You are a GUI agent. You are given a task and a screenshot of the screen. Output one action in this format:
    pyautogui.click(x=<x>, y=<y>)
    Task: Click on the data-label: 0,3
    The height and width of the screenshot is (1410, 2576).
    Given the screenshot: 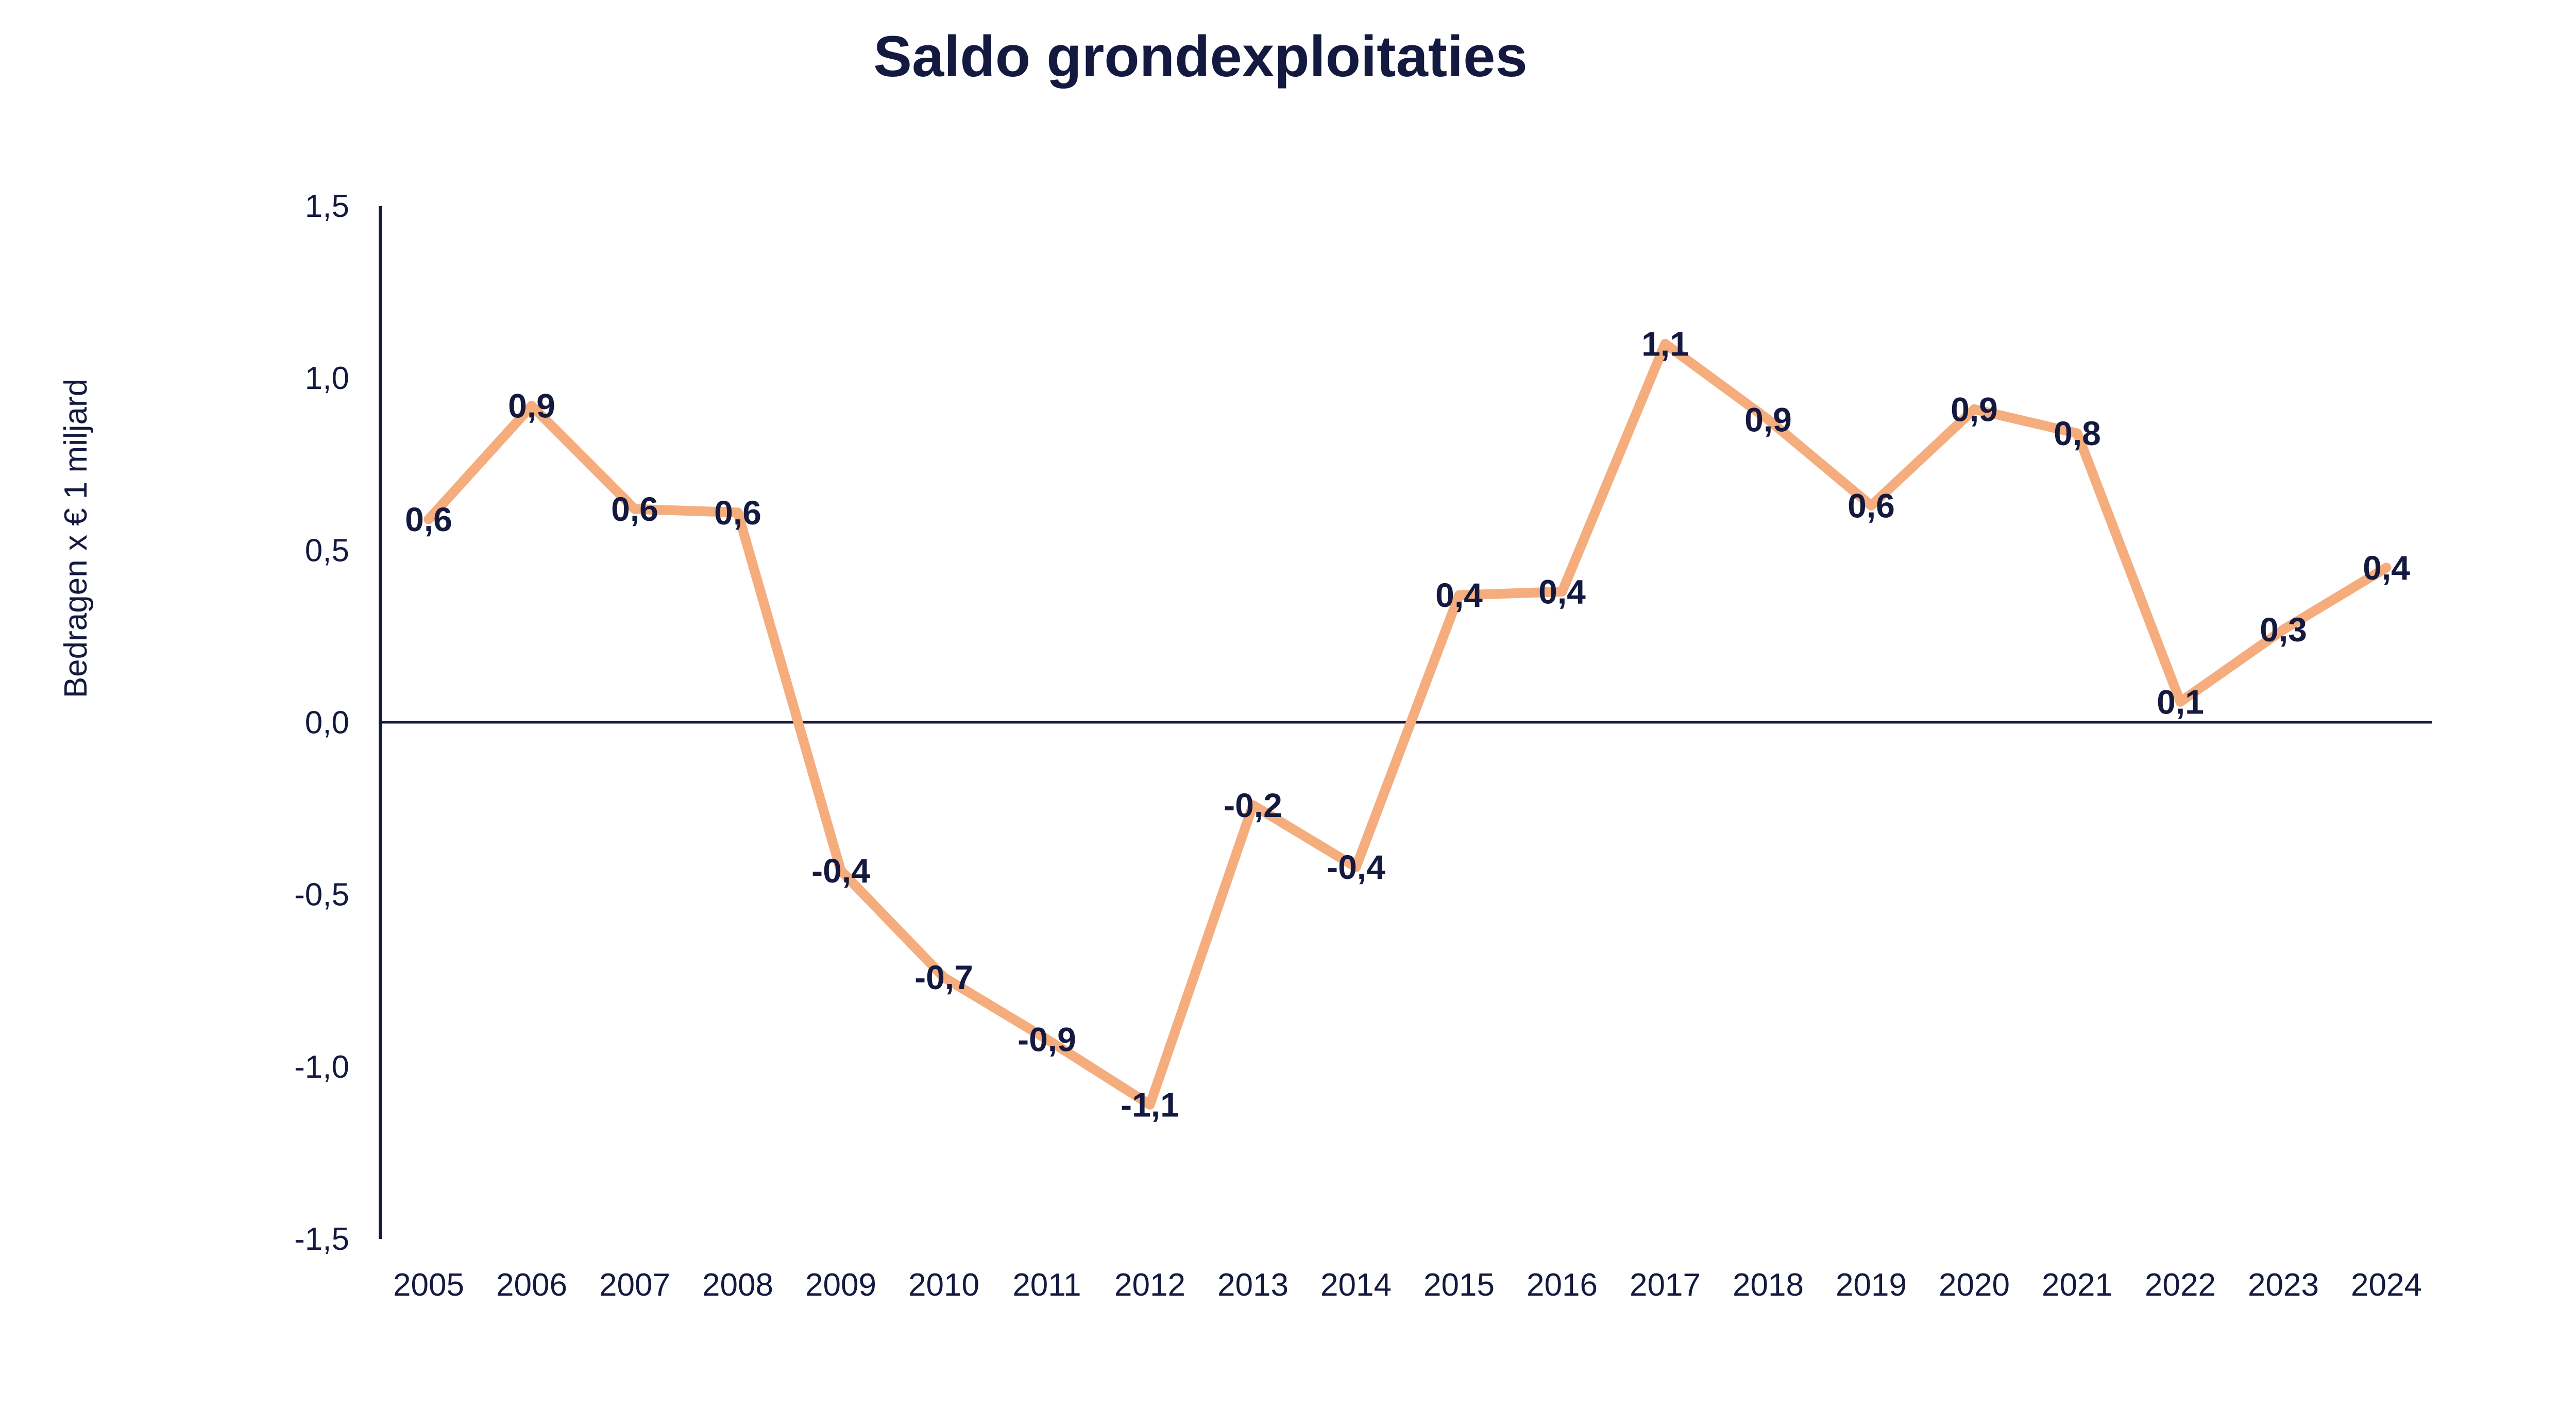 What is the action you would take?
    pyautogui.click(x=2283, y=629)
    